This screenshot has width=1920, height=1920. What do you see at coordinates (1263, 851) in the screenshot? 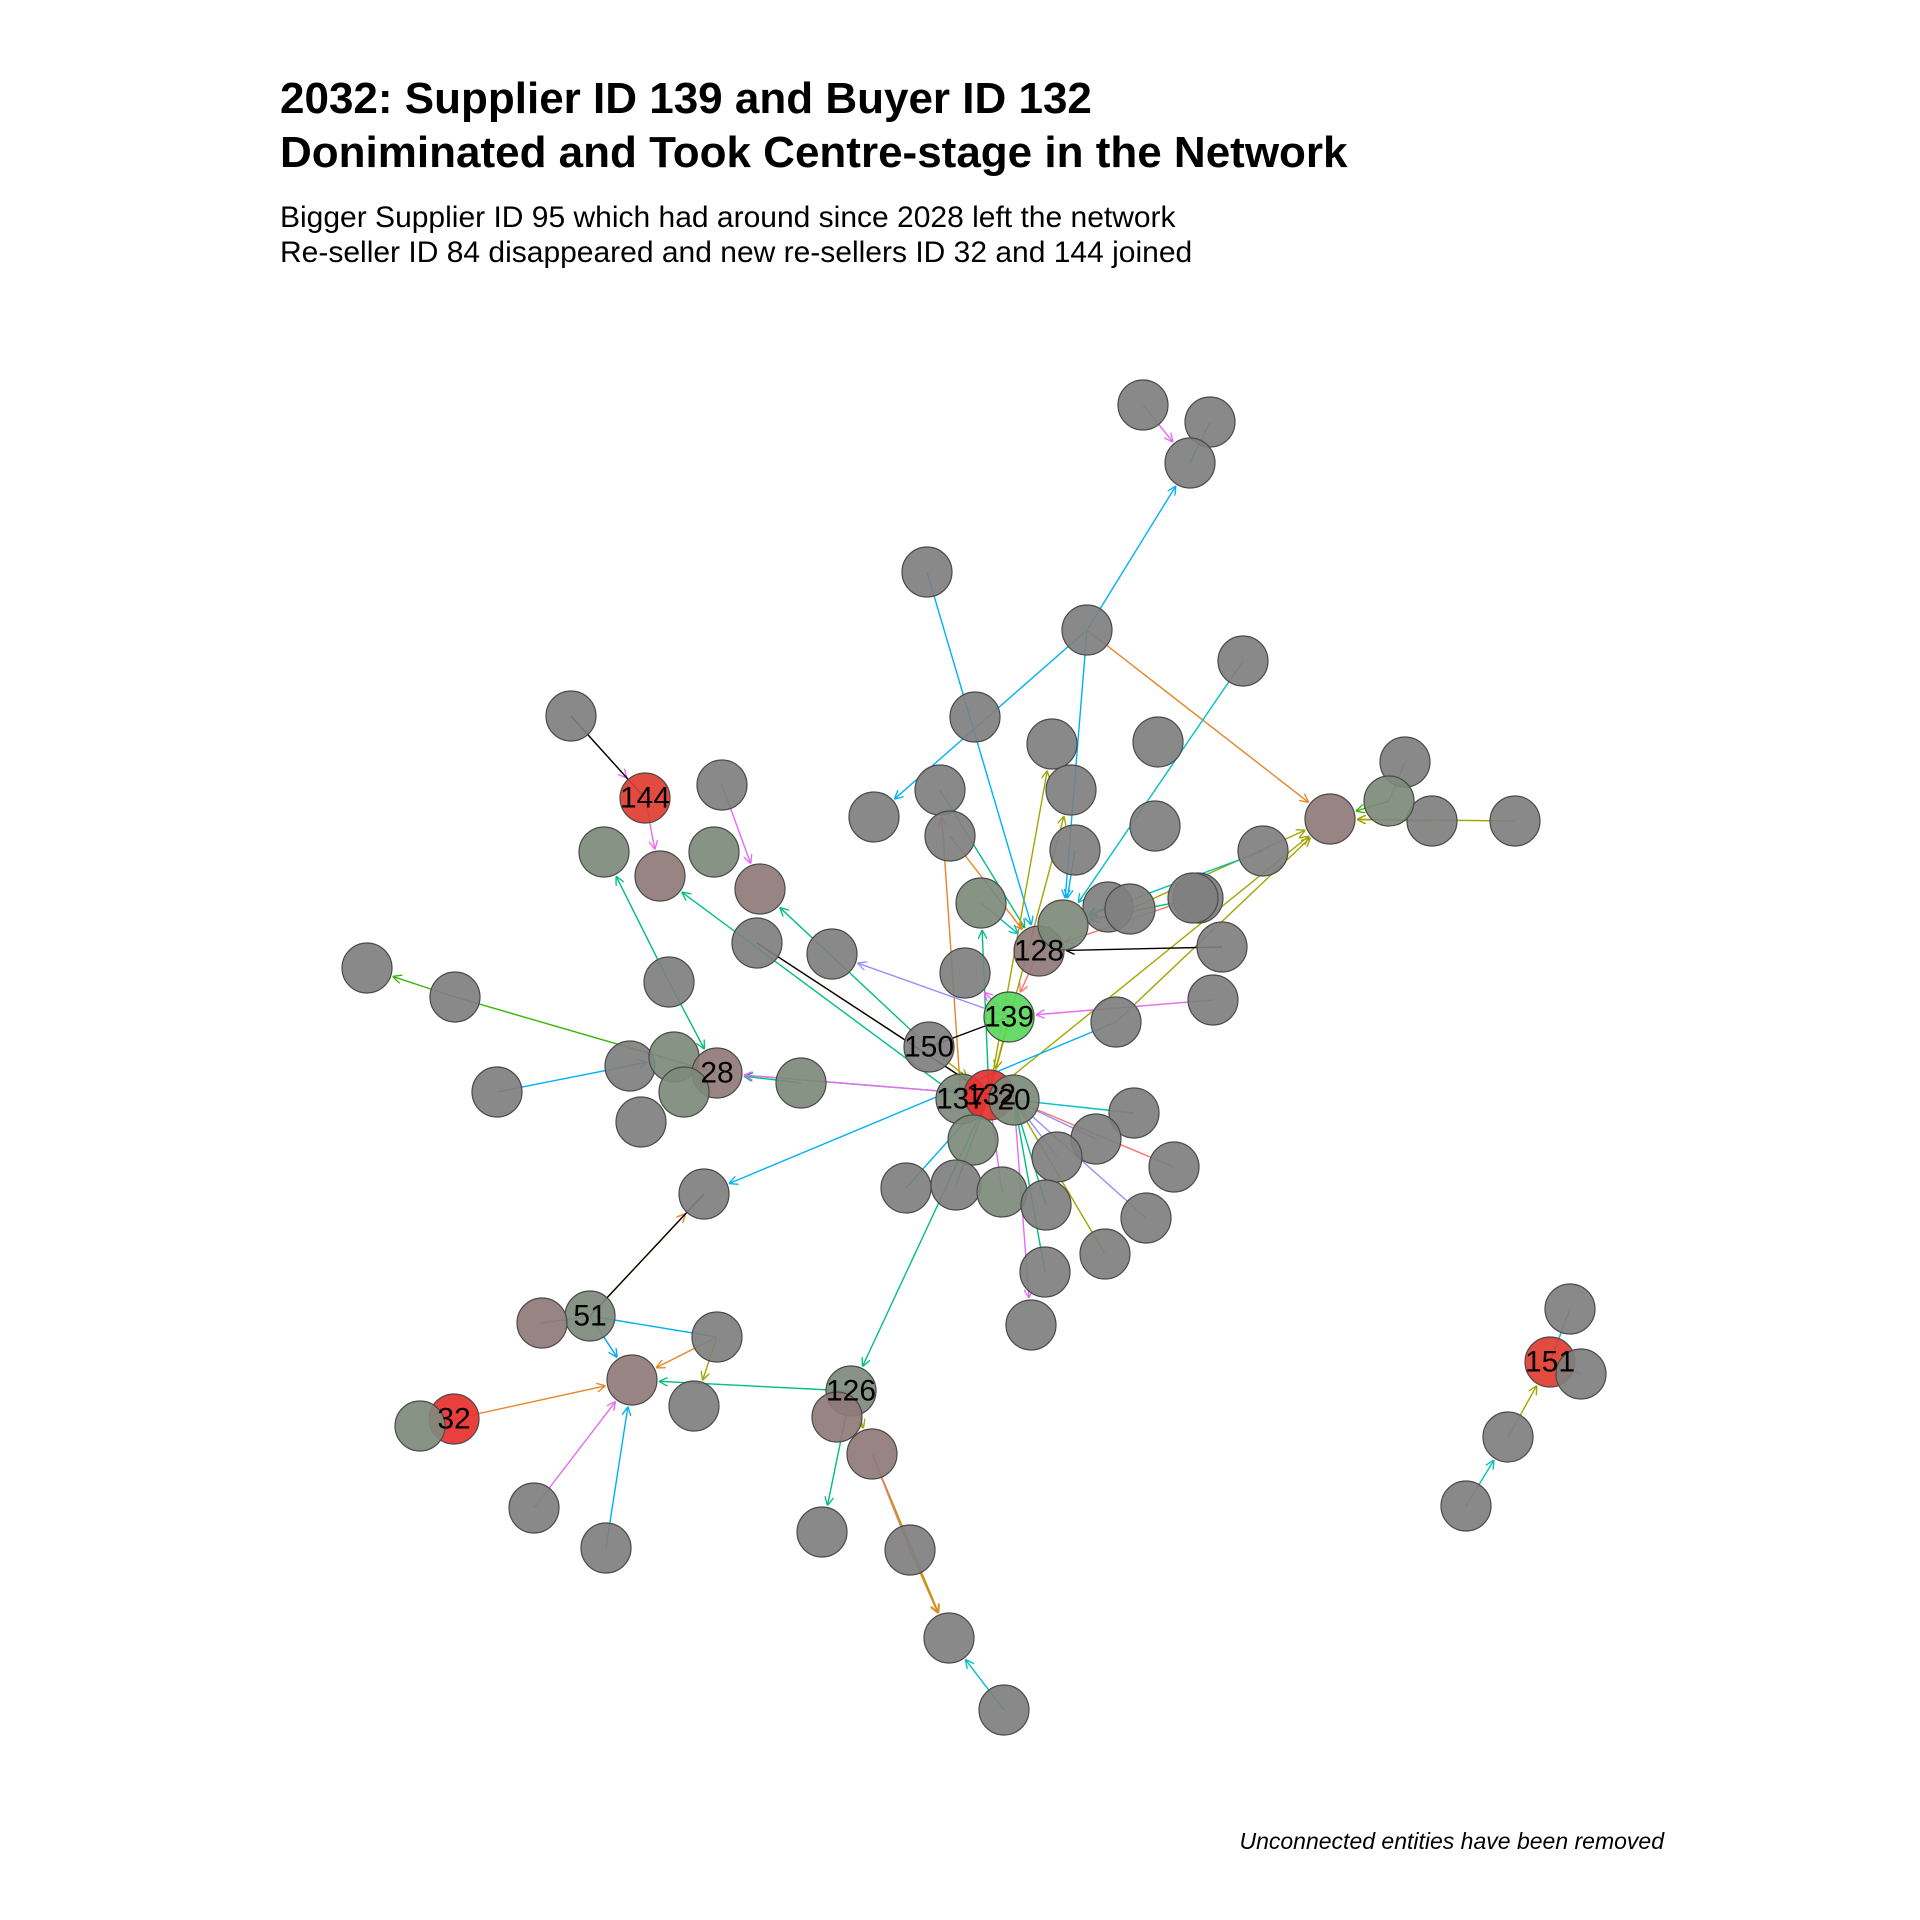
I see `node-b13` at bounding box center [1263, 851].